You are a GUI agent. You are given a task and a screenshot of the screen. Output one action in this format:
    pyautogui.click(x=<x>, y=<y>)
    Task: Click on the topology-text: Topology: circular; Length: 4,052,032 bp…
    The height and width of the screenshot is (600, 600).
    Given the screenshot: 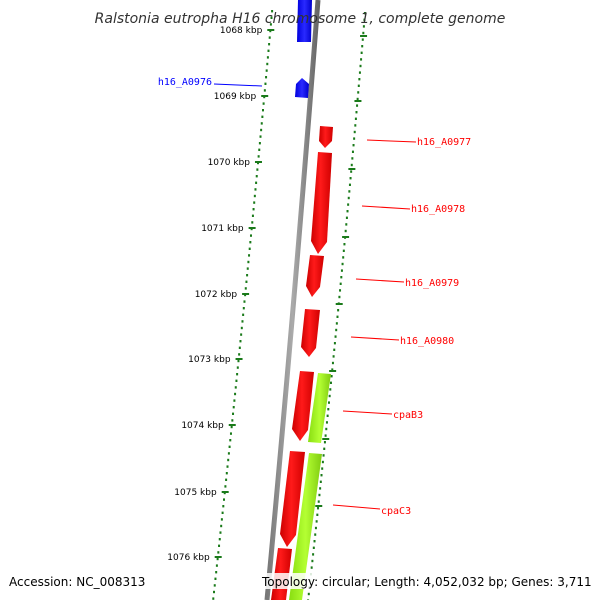 What is the action you would take?
    pyautogui.click(x=426, y=582)
    